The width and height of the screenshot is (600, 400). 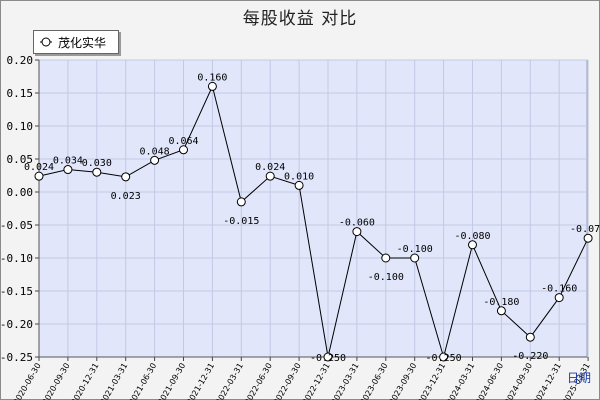 What do you see at coordinates (113, 381) in the screenshot?
I see `x-tick-label: 2021-03-31` at bounding box center [113, 381].